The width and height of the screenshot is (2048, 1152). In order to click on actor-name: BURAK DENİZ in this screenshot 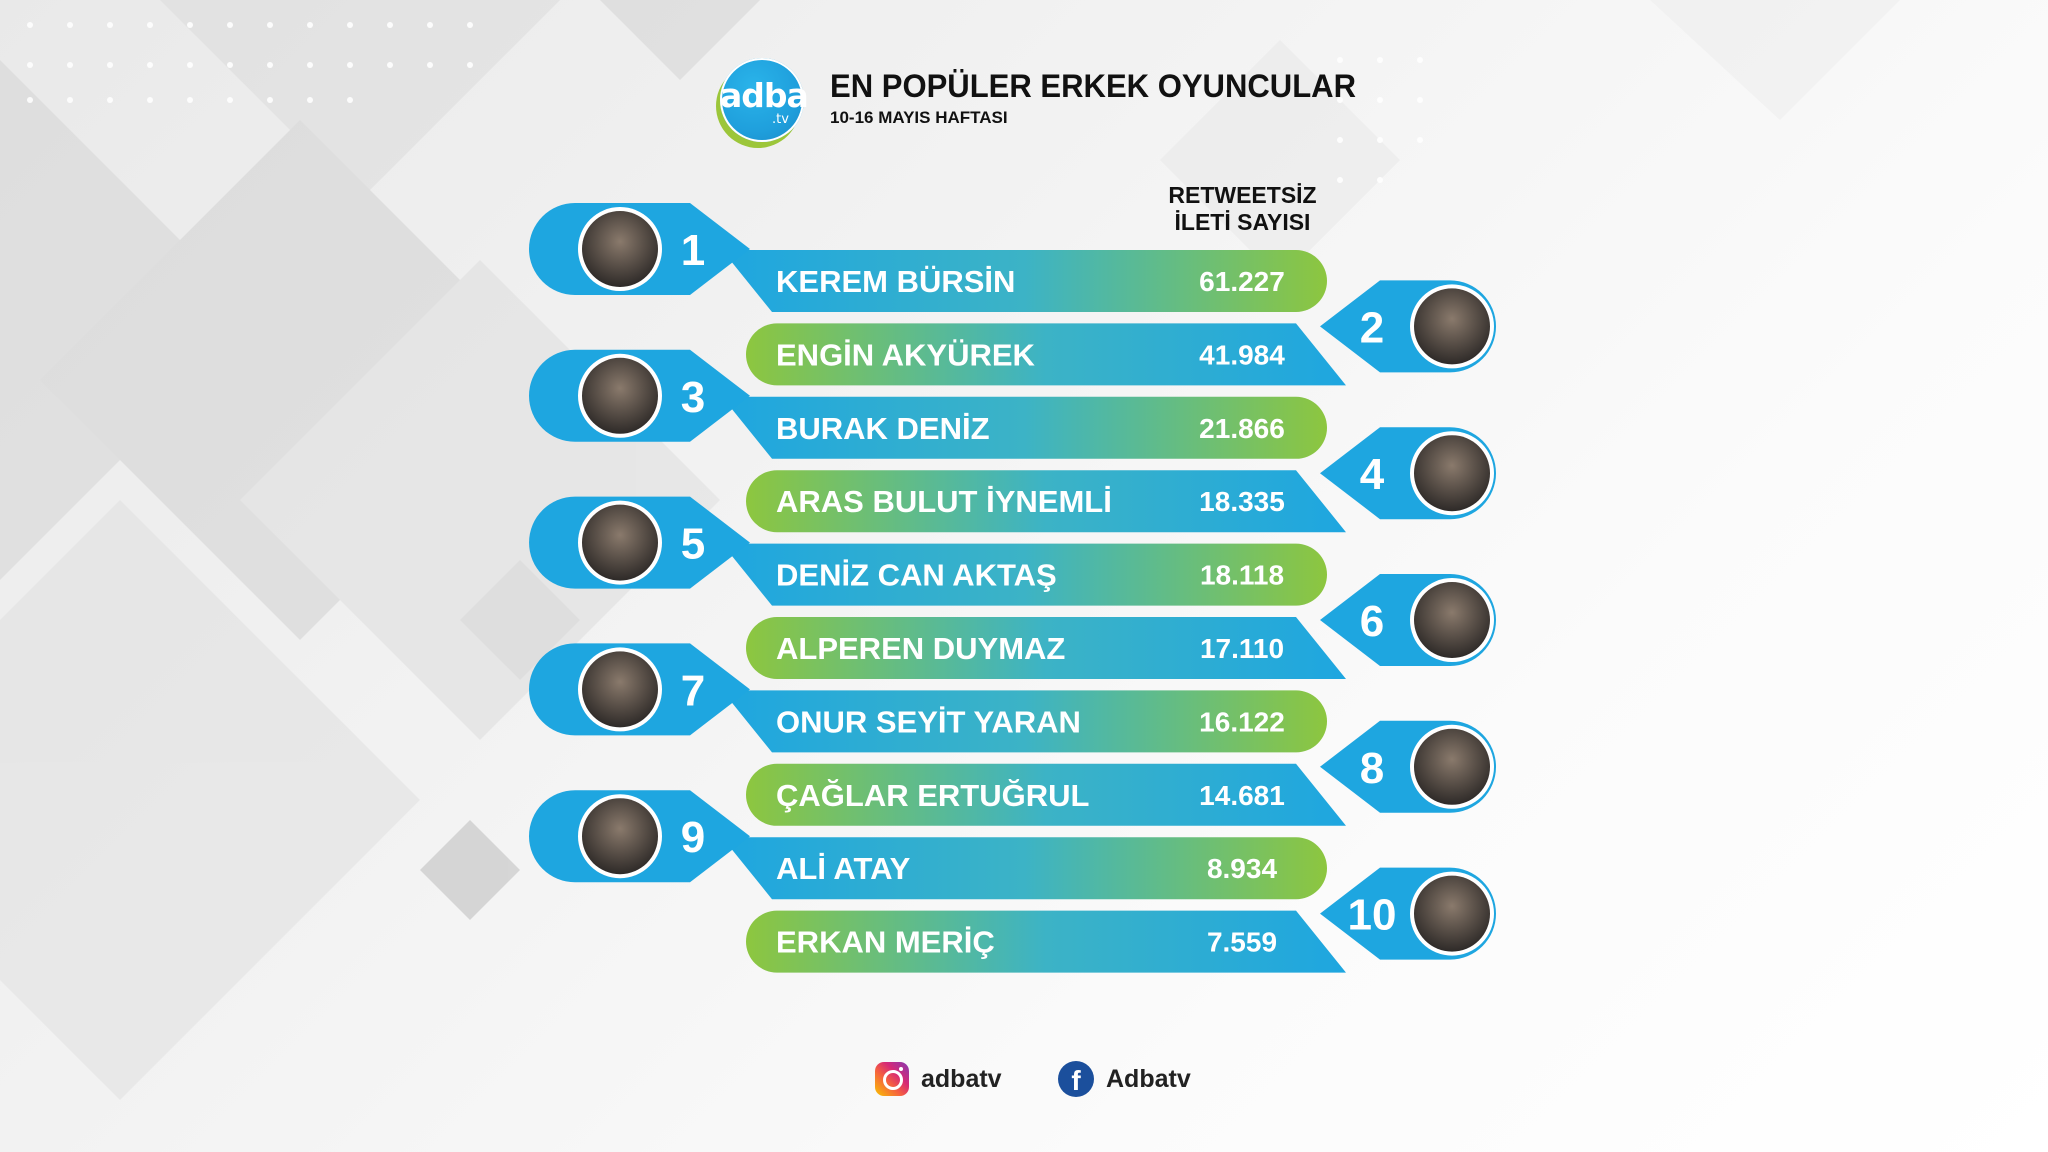, I will do `click(883, 428)`.